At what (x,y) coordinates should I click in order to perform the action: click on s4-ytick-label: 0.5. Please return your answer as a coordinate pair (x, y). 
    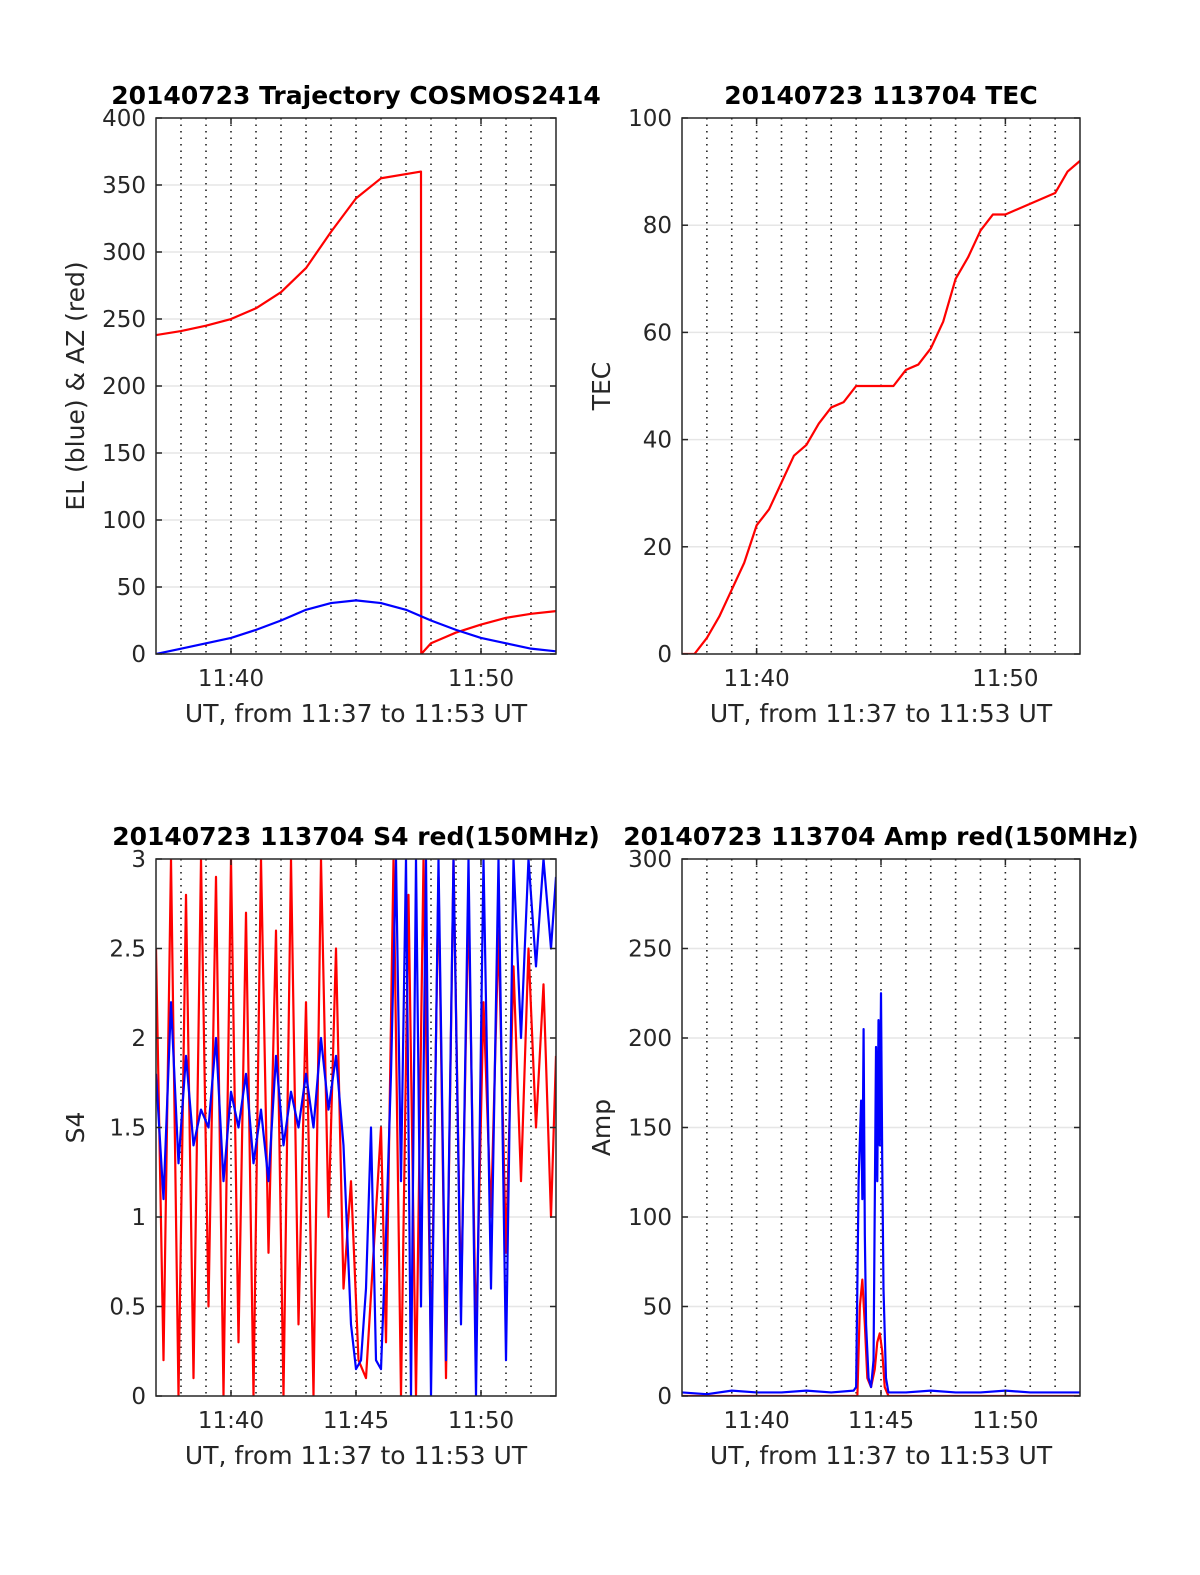
    Looking at the image, I should click on (127, 1308).